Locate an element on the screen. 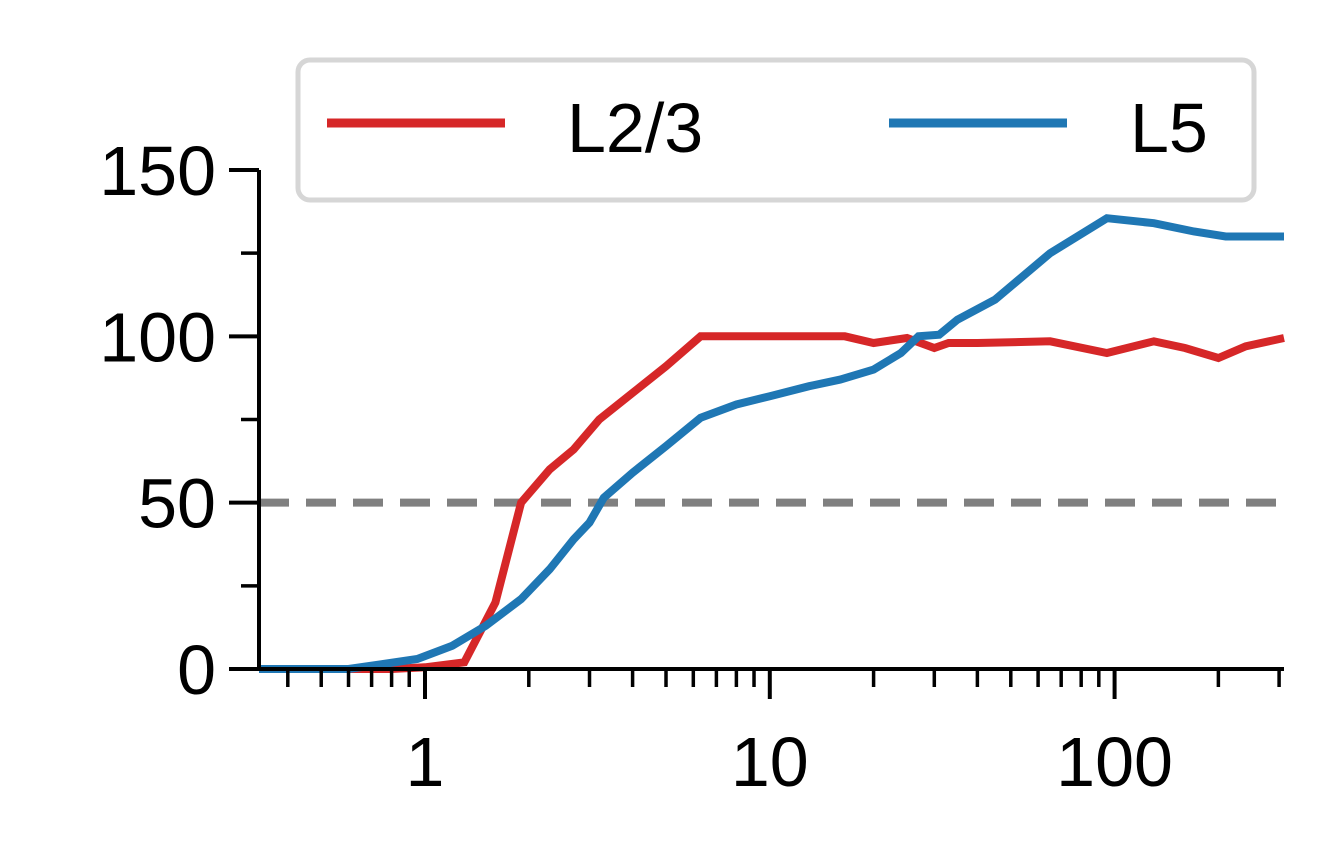 The image size is (1342, 862). x-ticks: 1 10 100 is located at coordinates (783, 735).